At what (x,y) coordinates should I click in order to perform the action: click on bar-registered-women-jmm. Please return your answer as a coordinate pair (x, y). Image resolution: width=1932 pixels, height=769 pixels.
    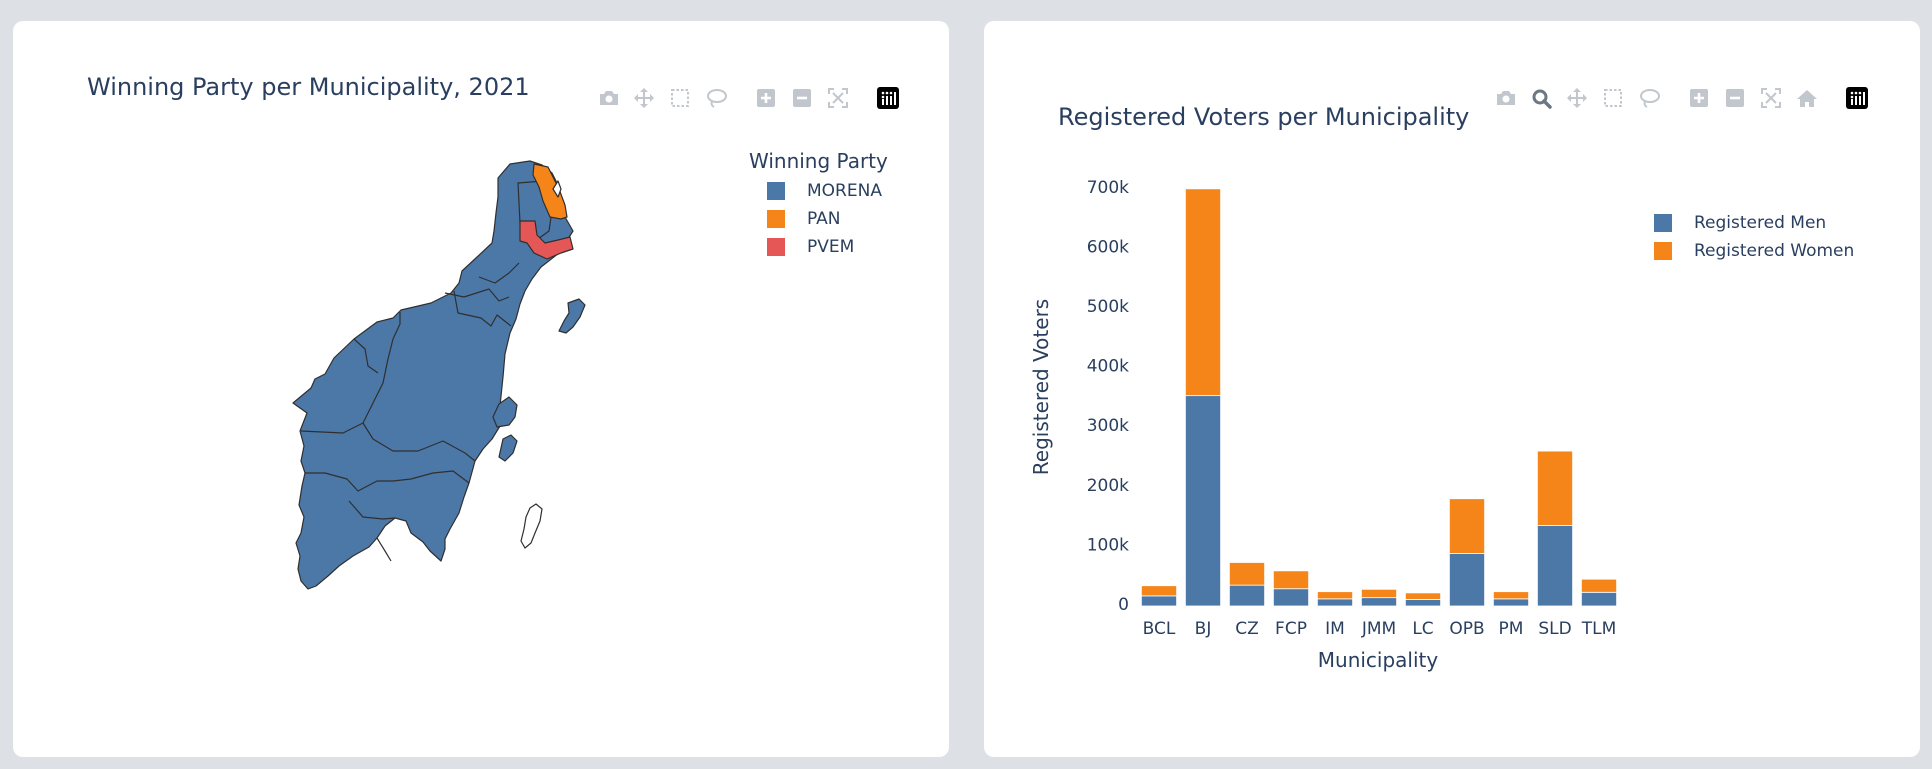
    Looking at the image, I should click on (1378, 593).